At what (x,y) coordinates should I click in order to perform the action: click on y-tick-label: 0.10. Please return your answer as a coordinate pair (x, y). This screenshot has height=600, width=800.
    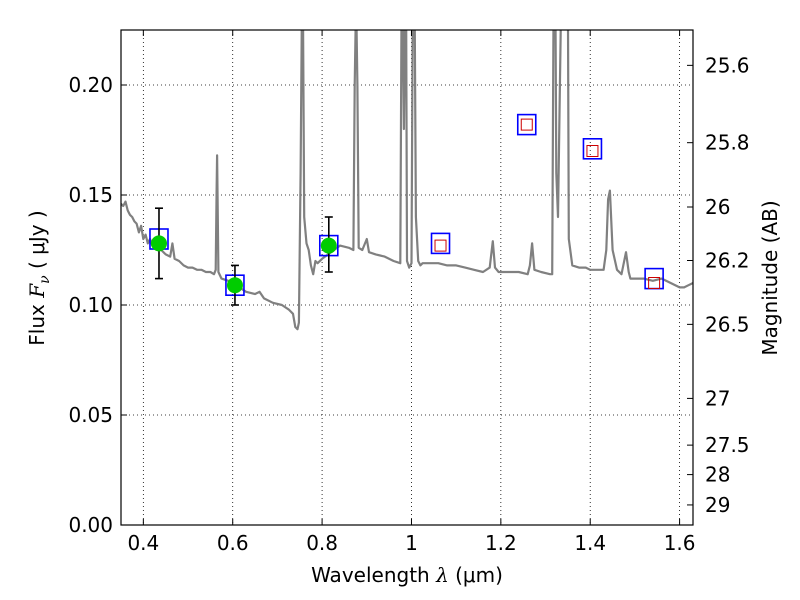
    Looking at the image, I should click on (90, 305).